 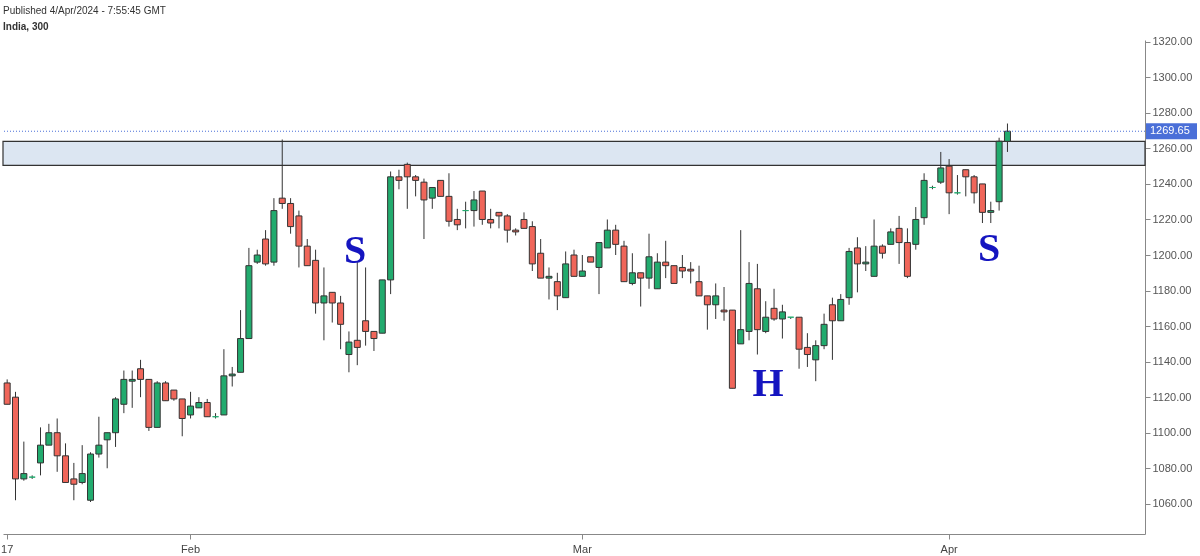 What do you see at coordinates (768, 382) in the screenshot?
I see `annotation: H` at bounding box center [768, 382].